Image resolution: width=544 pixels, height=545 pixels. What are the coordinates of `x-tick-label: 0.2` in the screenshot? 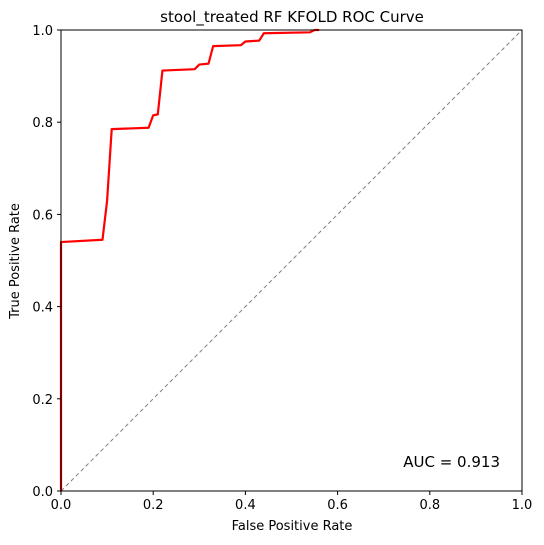 It's located at (153, 505).